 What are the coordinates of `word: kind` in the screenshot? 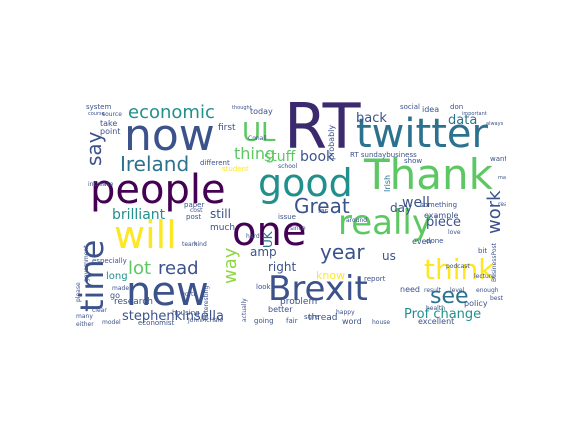 It's located at (200, 244).